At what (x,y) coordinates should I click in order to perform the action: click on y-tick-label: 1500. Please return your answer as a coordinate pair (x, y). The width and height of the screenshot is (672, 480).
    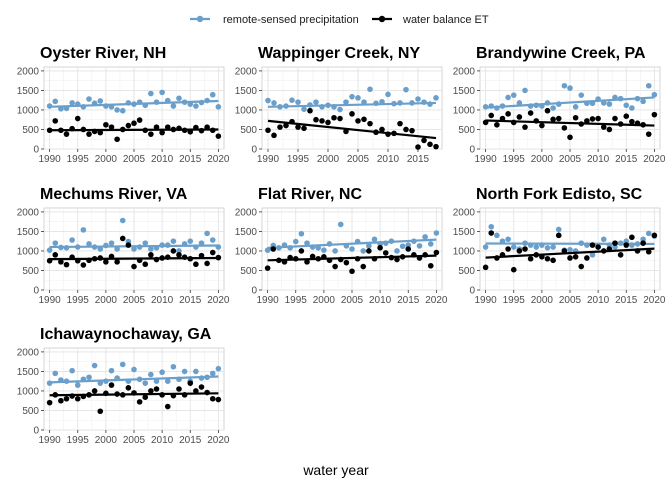
    Looking at the image, I should click on (246, 232).